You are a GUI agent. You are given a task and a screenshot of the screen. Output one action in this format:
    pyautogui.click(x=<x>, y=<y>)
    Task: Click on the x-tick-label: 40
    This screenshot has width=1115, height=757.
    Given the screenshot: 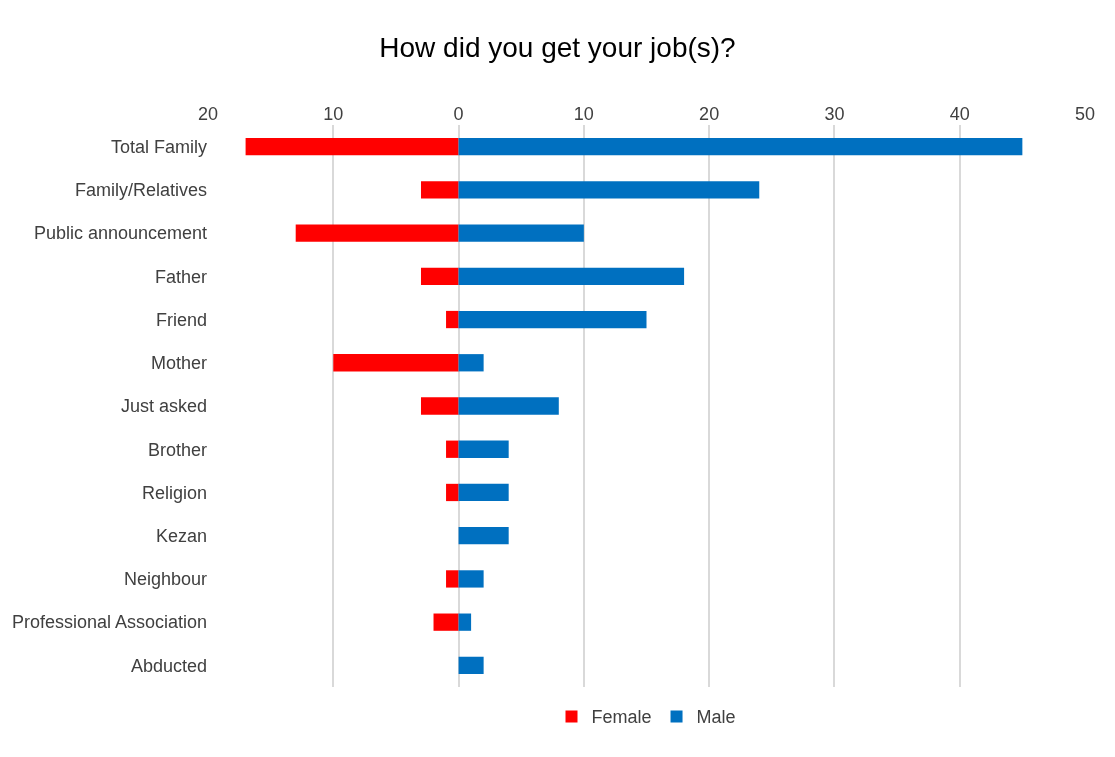 What is the action you would take?
    pyautogui.click(x=959, y=114)
    